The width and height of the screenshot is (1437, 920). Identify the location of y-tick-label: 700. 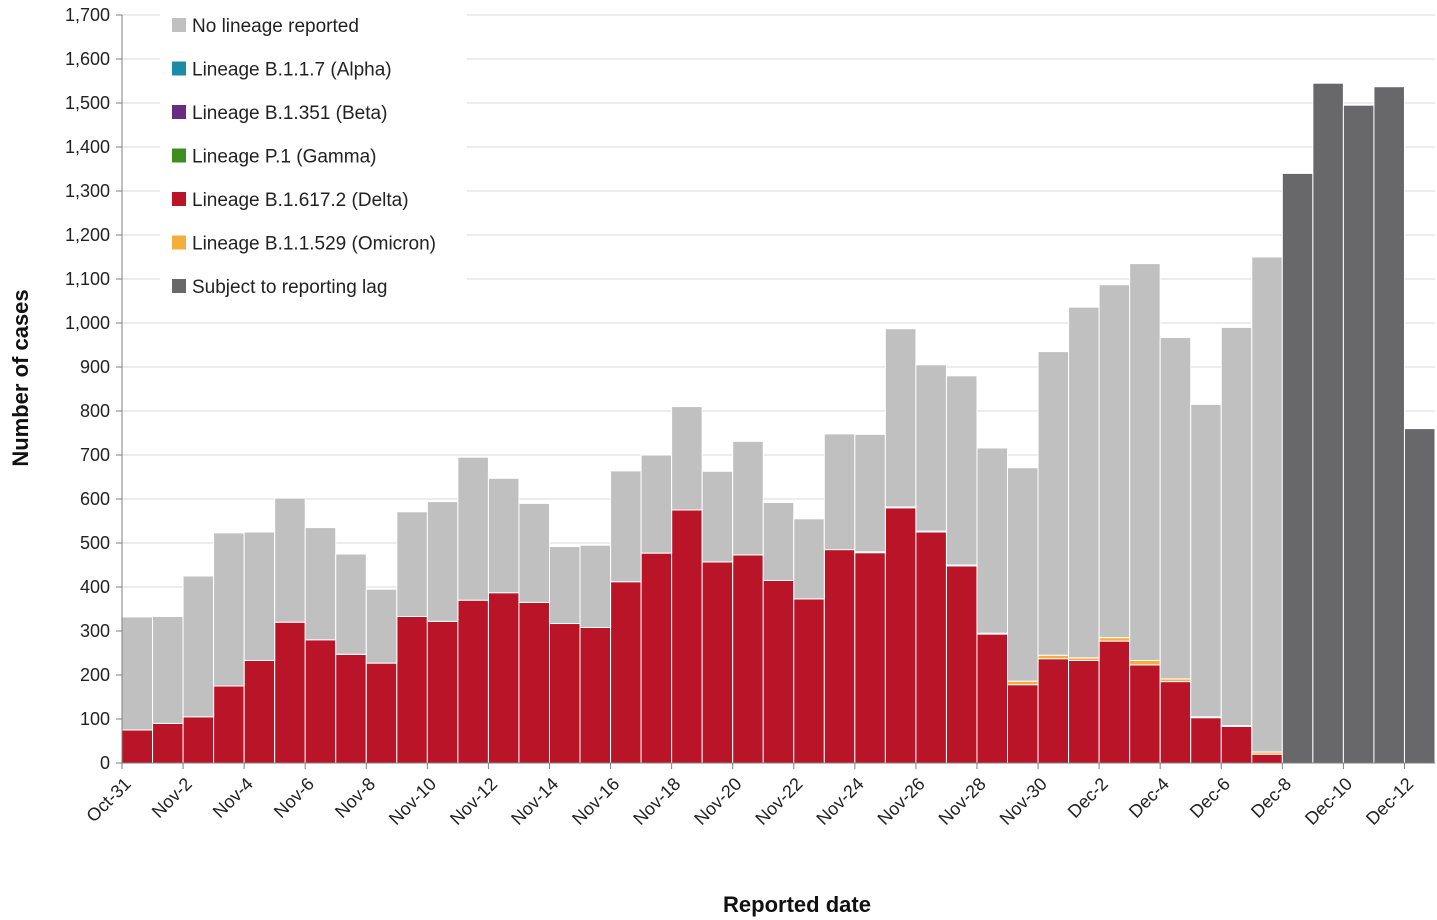
(95, 455).